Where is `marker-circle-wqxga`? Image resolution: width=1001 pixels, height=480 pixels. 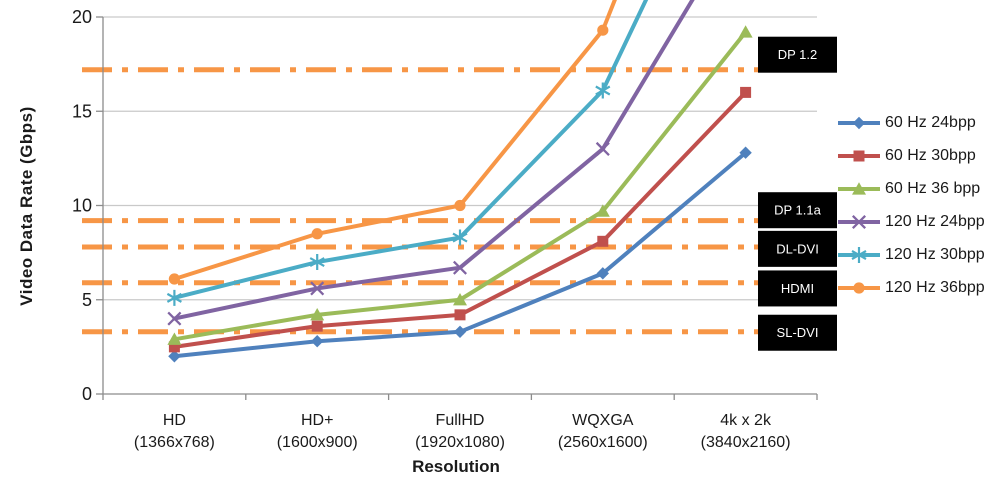
marker-circle-wqxga is located at coordinates (603, 30).